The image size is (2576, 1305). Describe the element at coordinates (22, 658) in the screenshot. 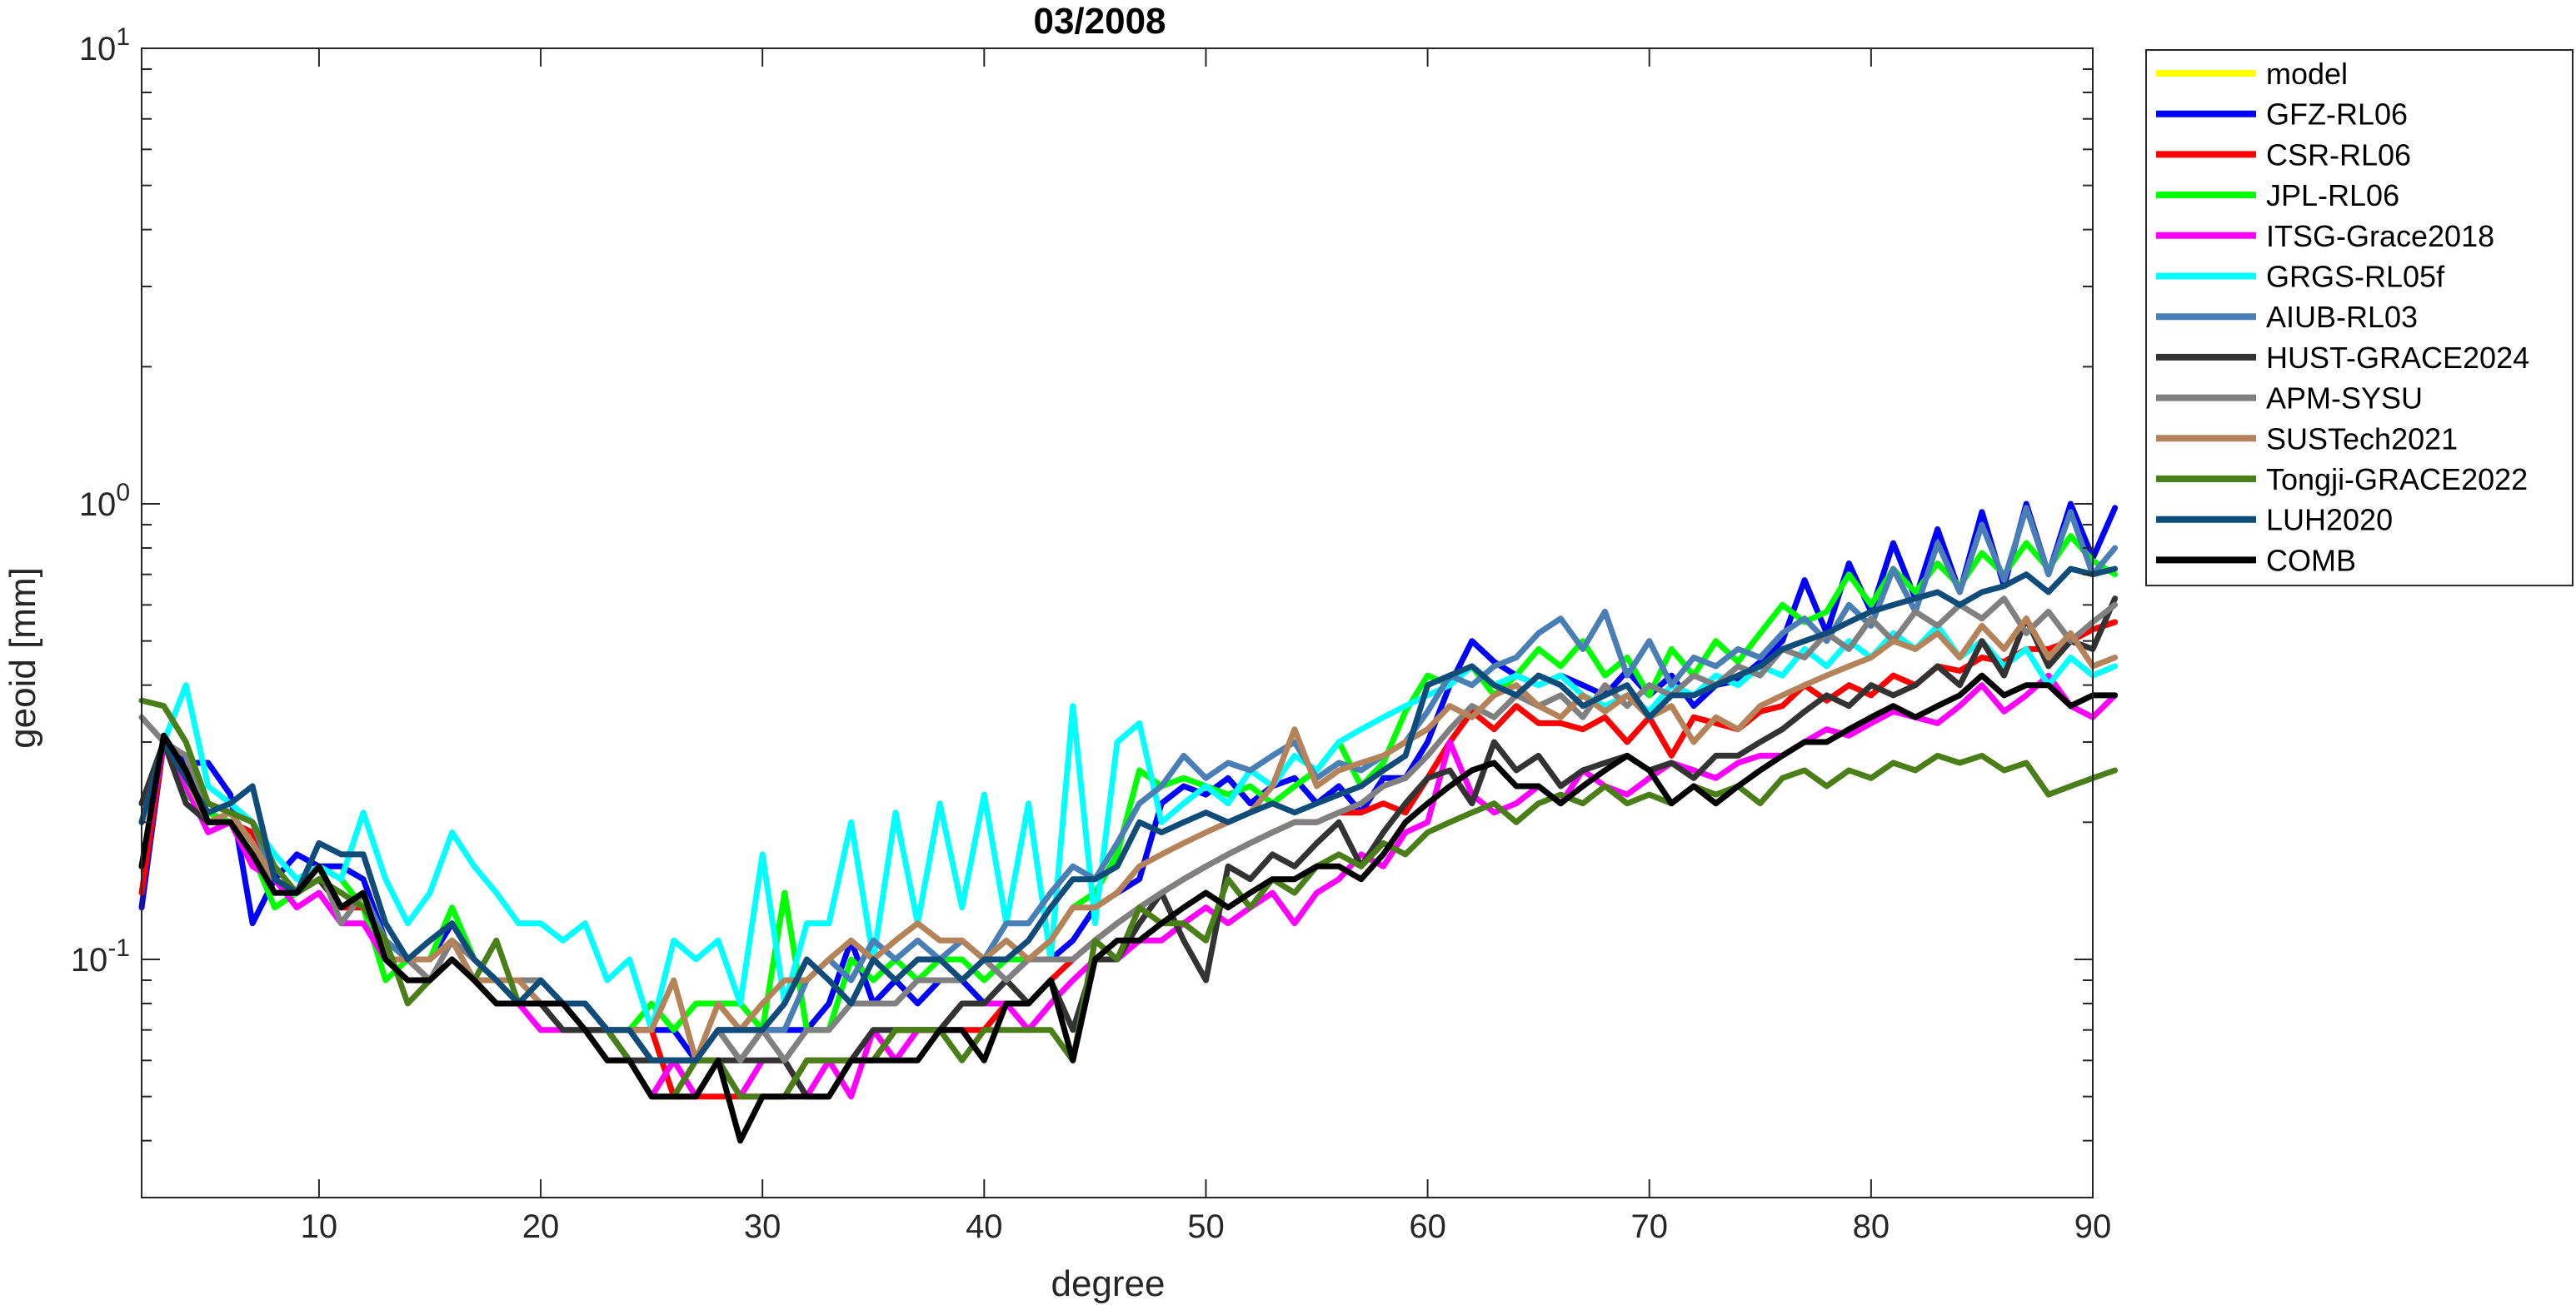

I see `y-axis-label: geoid [mm]` at that location.